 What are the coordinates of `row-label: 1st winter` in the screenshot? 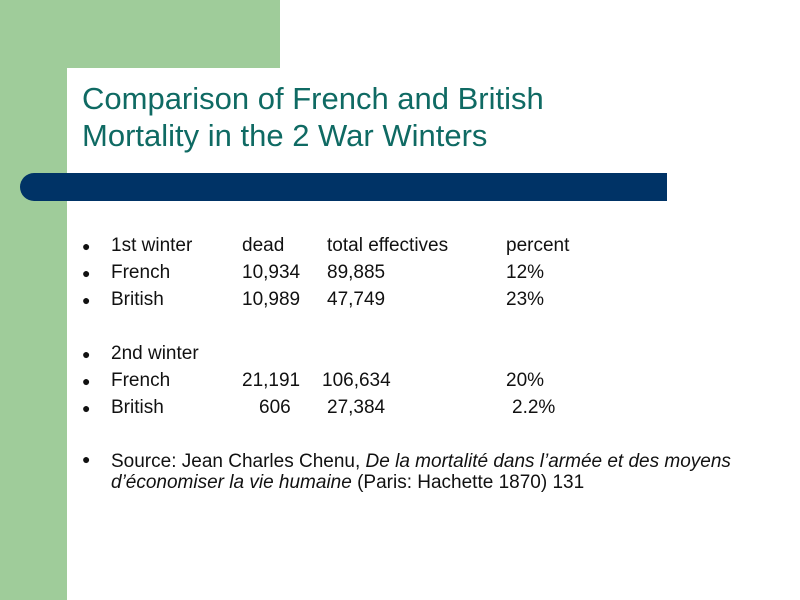 It's located at (152, 245).